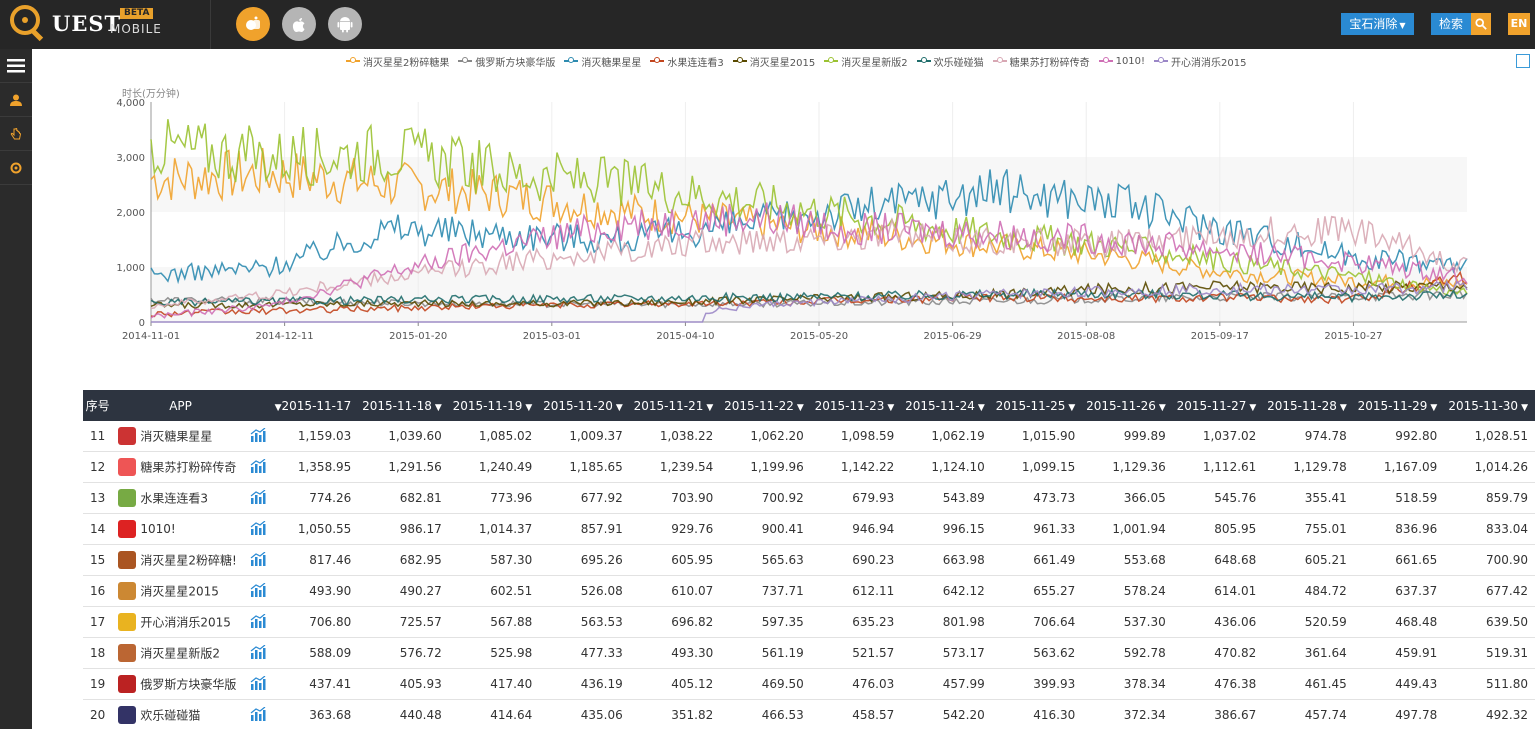 The height and width of the screenshot is (729, 1535). Describe the element at coordinates (403, 529) in the screenshot. I see `value-cell: 986.17` at that location.